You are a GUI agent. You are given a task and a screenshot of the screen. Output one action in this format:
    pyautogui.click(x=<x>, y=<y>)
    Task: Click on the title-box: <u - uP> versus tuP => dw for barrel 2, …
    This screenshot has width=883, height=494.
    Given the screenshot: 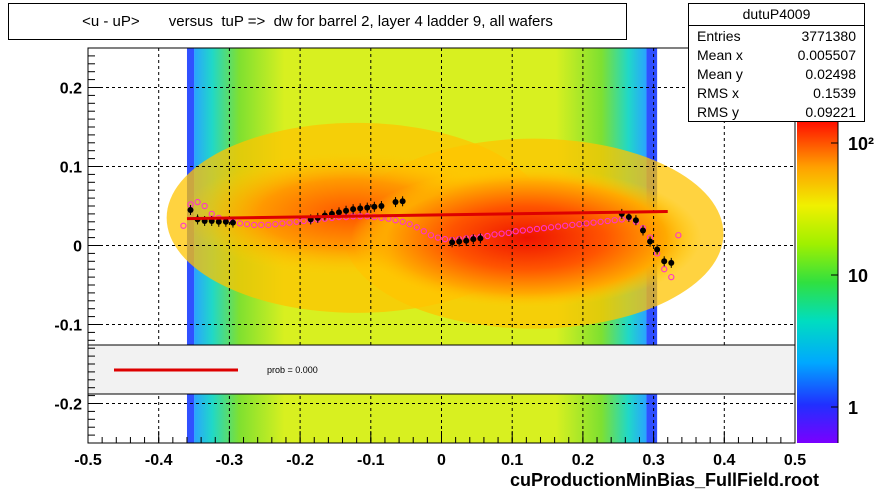 What is the action you would take?
    pyautogui.click(x=317, y=21)
    